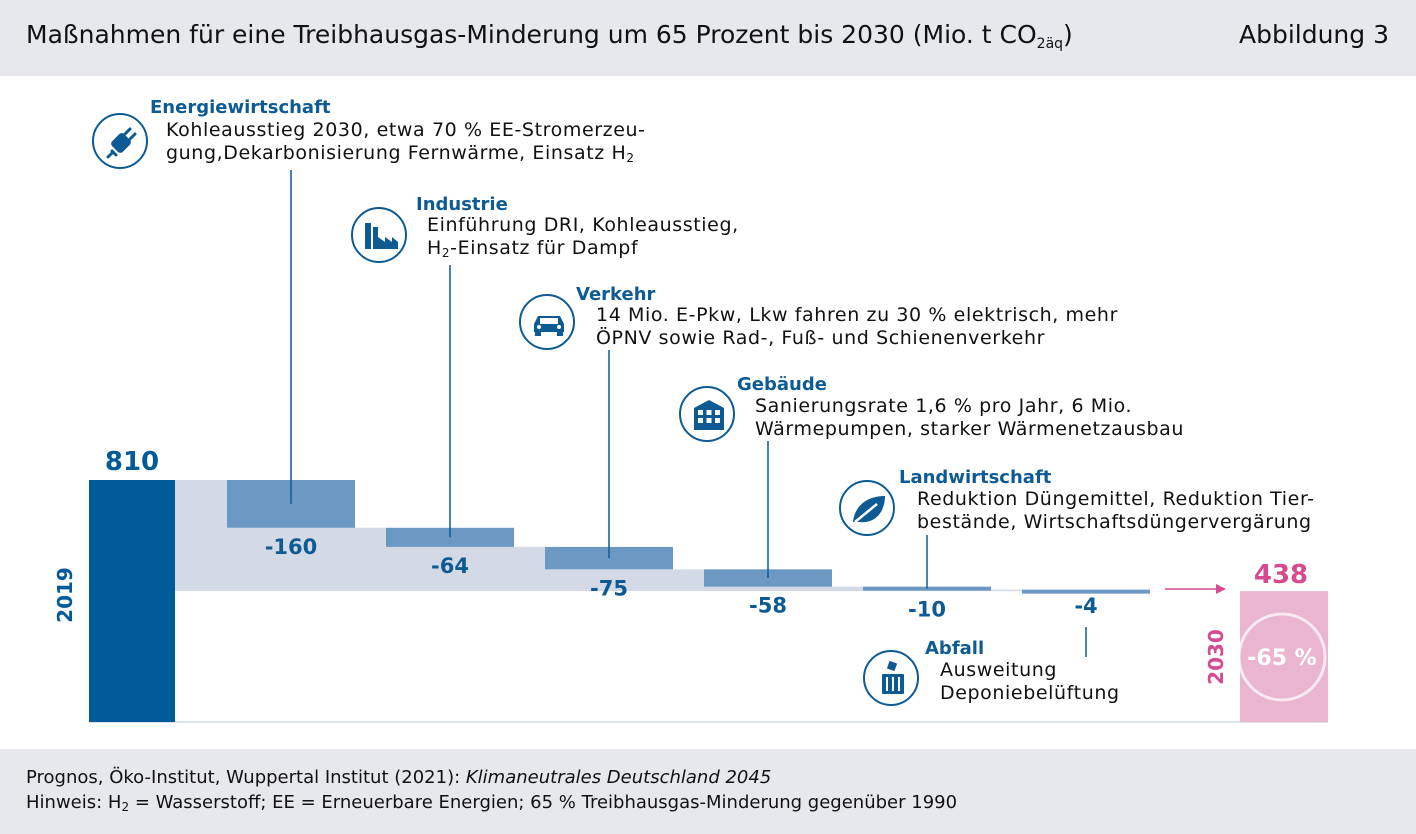 The height and width of the screenshot is (834, 1416). What do you see at coordinates (999, 670) in the screenshot?
I see `description-line: Ausweitung` at bounding box center [999, 670].